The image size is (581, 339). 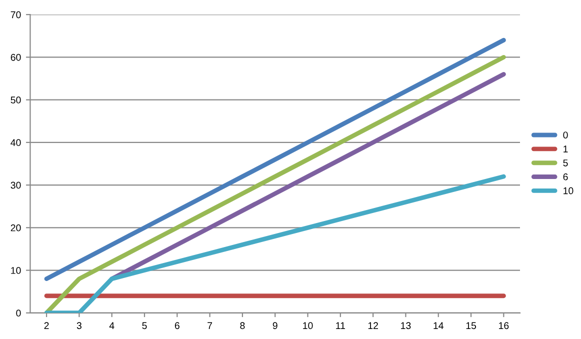 What do you see at coordinates (111, 325) in the screenshot?
I see `x-tick-label: 4` at bounding box center [111, 325].